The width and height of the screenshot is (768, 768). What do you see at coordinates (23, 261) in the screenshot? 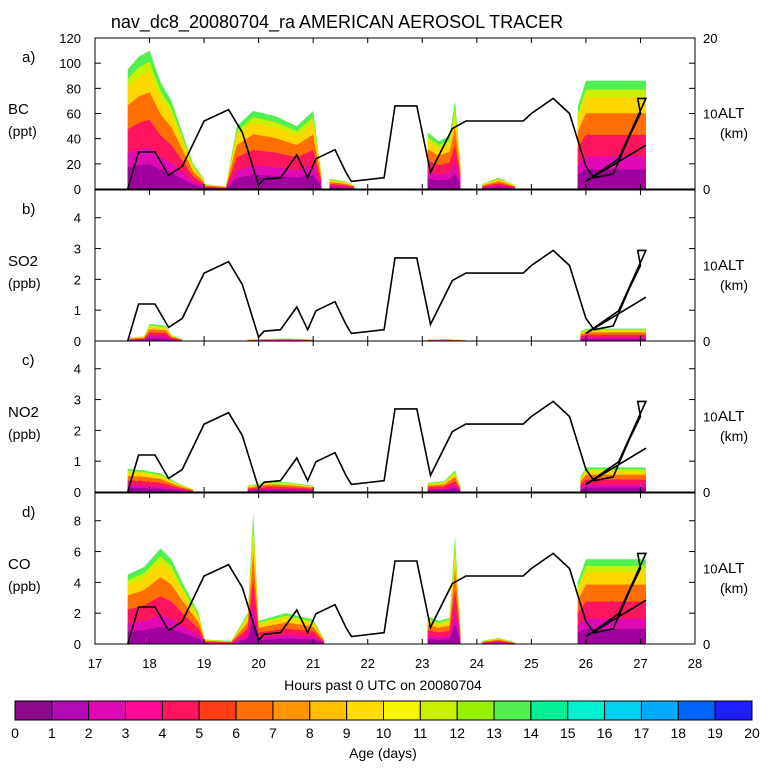
I see `species-label: SO2` at bounding box center [23, 261].